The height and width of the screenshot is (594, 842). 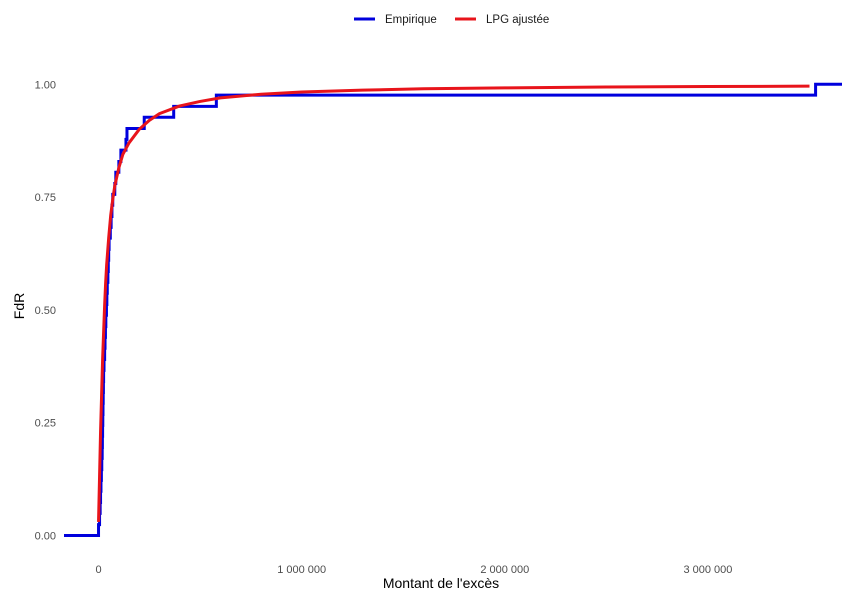 I want to click on y-tick-label: 0.00, so click(x=45, y=536).